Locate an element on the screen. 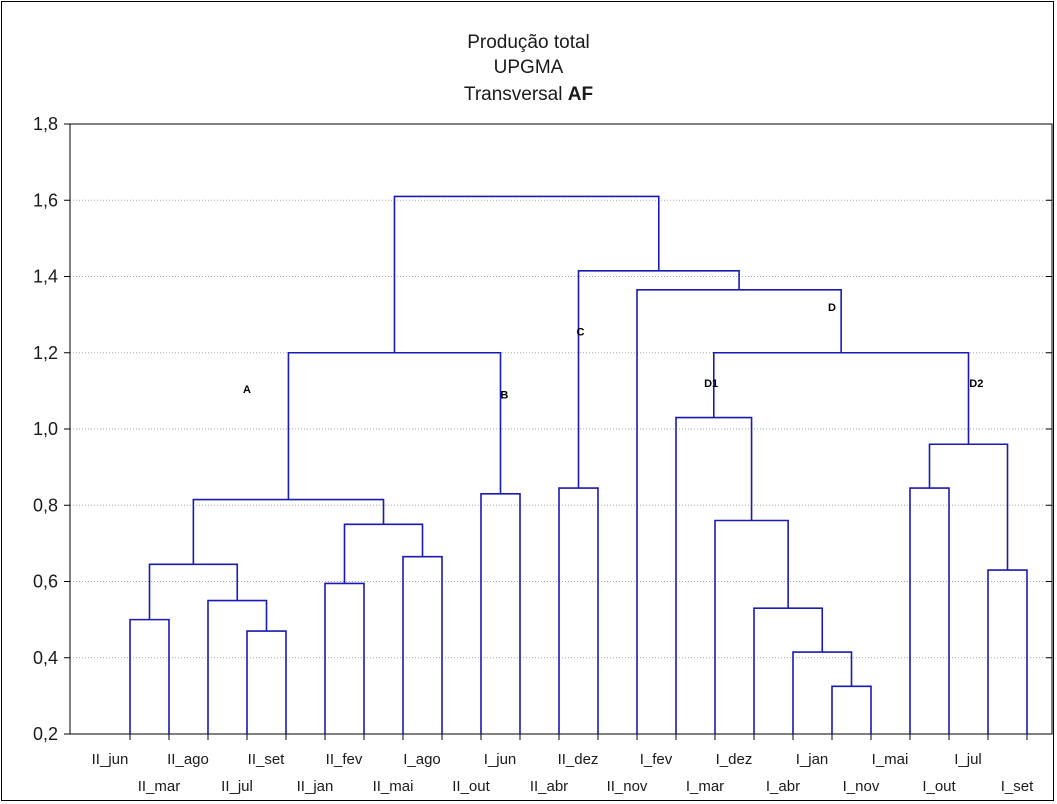 This screenshot has width=1057, height=804. y-tick-label: 0,6 is located at coordinates (45, 582).